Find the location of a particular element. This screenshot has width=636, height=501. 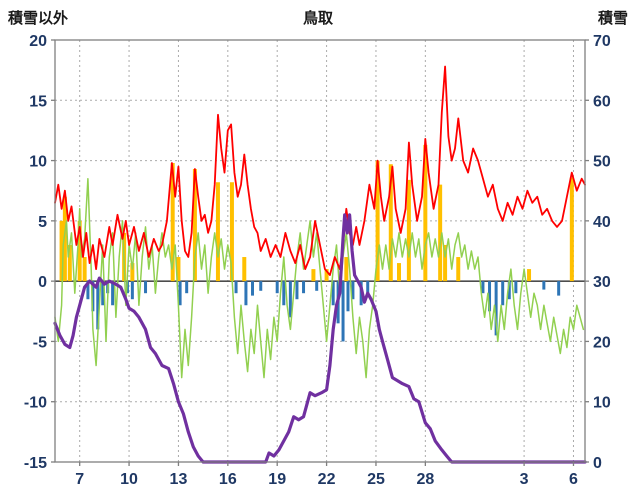

x-tick-label: 28 is located at coordinates (425, 479).